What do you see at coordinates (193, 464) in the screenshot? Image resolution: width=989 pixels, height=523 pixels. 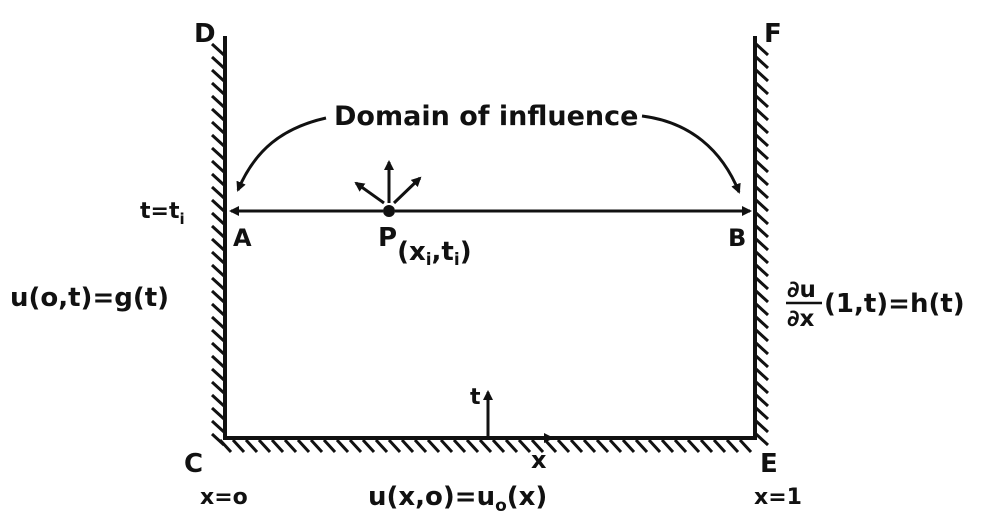 I see `label-c: C` at bounding box center [193, 464].